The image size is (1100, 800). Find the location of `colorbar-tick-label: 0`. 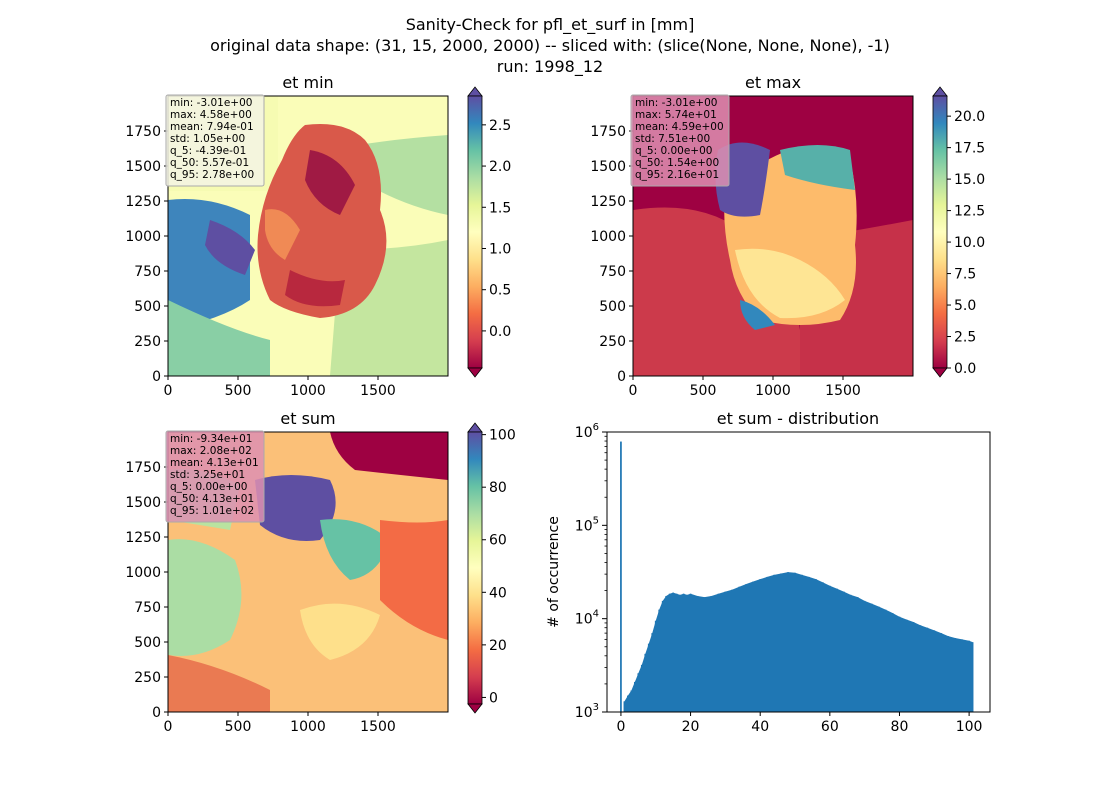

colorbar-tick-label: 0 is located at coordinates (493, 698).